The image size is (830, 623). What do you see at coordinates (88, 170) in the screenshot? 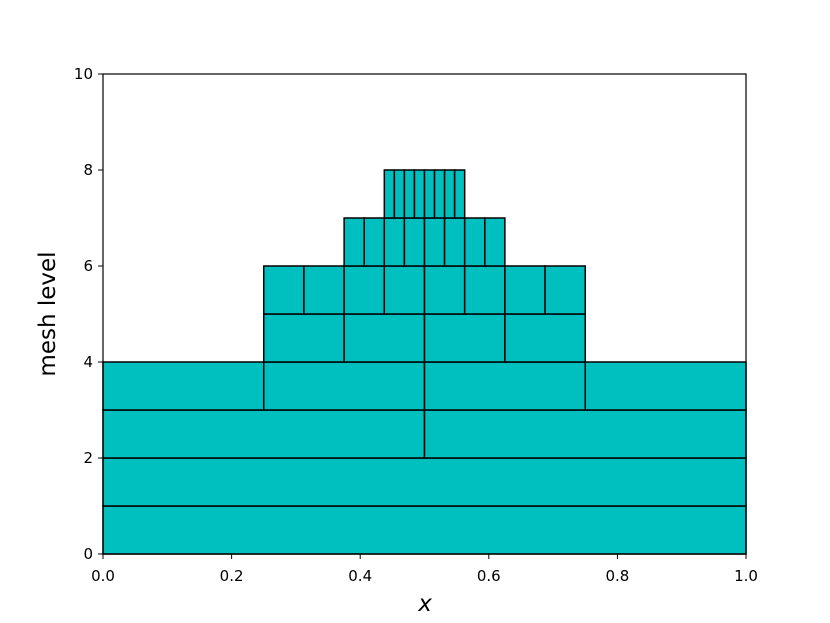
I see `y-tick-label: 8` at bounding box center [88, 170].